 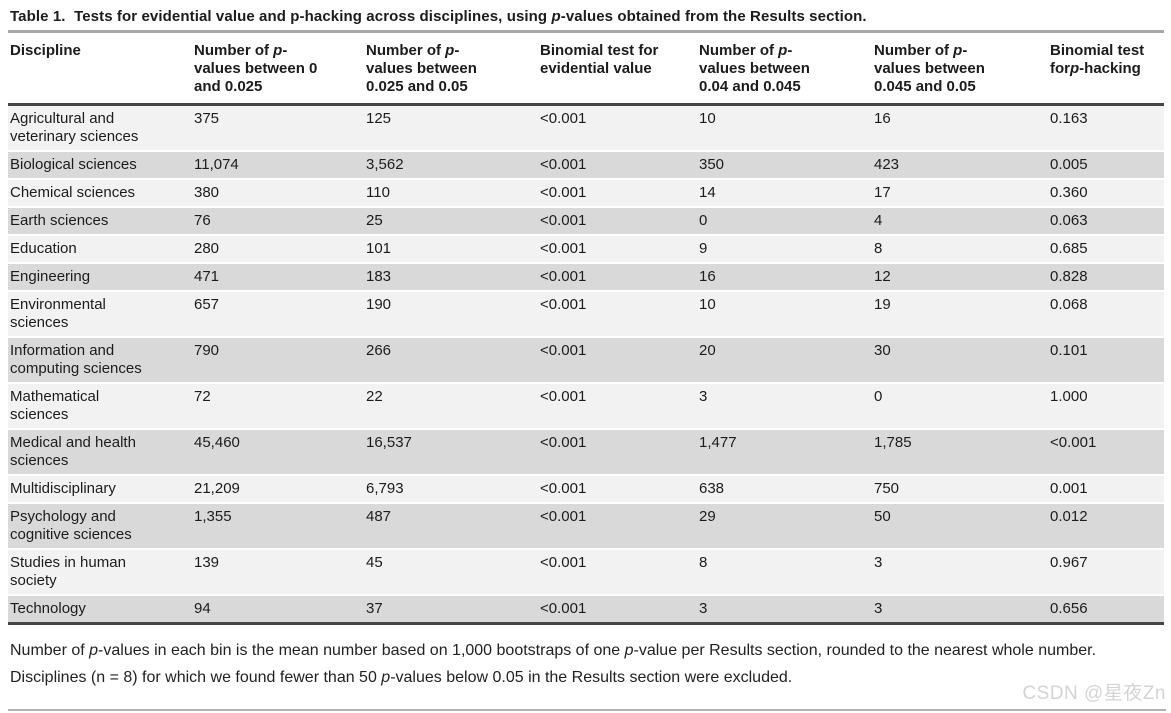 I want to click on table-row: Earth sciences 76 25 <0.001 0 4 0.063, so click(x=586, y=221).